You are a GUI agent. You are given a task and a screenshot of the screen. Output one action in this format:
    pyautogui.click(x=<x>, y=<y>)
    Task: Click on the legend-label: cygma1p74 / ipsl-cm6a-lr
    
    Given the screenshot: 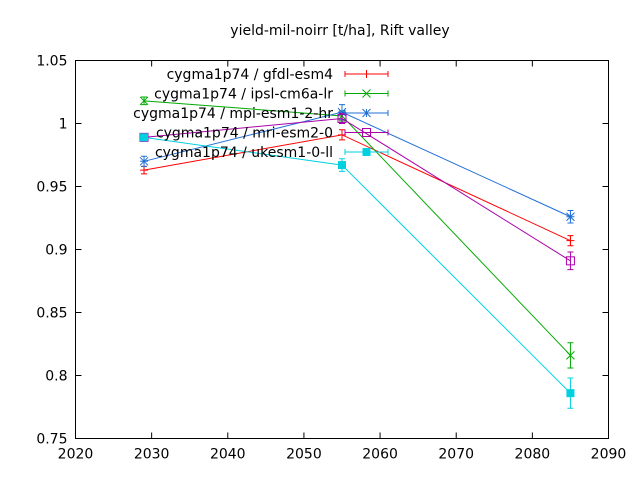 What is the action you would take?
    pyautogui.click(x=243, y=95)
    